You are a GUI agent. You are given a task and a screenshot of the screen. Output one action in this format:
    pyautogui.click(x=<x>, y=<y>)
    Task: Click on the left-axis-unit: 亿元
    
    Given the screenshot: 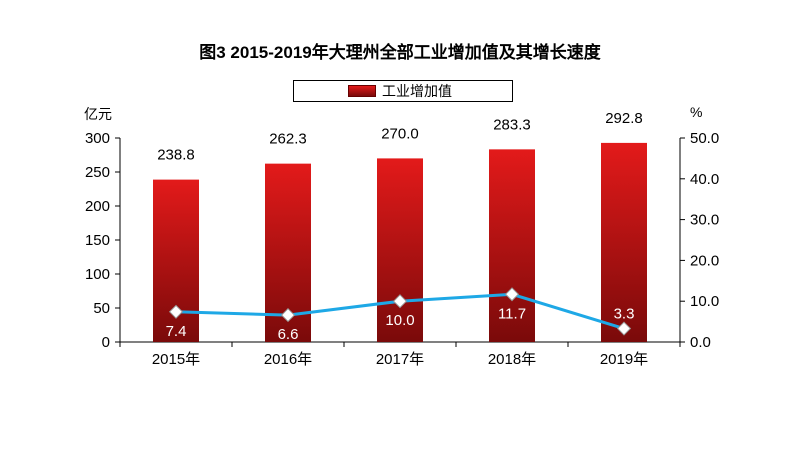 What is the action you would take?
    pyautogui.click(x=98, y=114)
    